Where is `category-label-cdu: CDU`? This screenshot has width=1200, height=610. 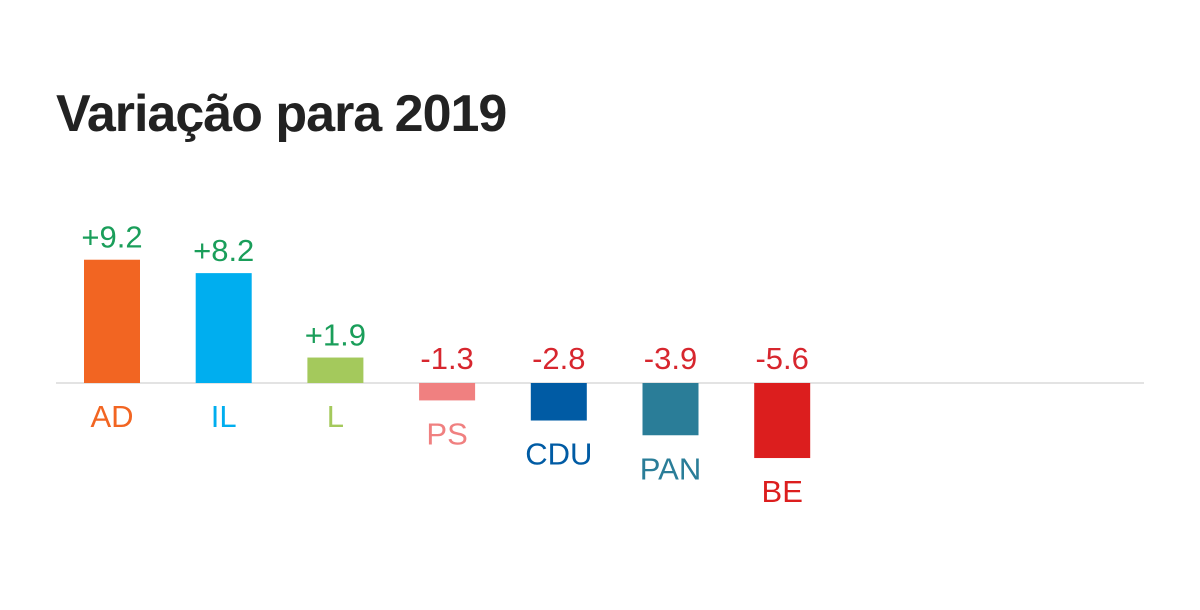
category-label-cdu: CDU is located at coordinates (558, 454).